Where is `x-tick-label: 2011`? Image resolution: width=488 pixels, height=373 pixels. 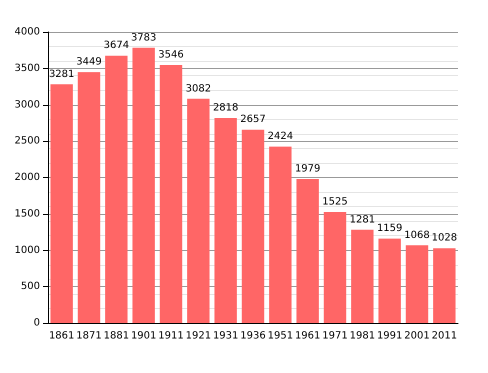
x-tick-label: 2011 is located at coordinates (445, 336).